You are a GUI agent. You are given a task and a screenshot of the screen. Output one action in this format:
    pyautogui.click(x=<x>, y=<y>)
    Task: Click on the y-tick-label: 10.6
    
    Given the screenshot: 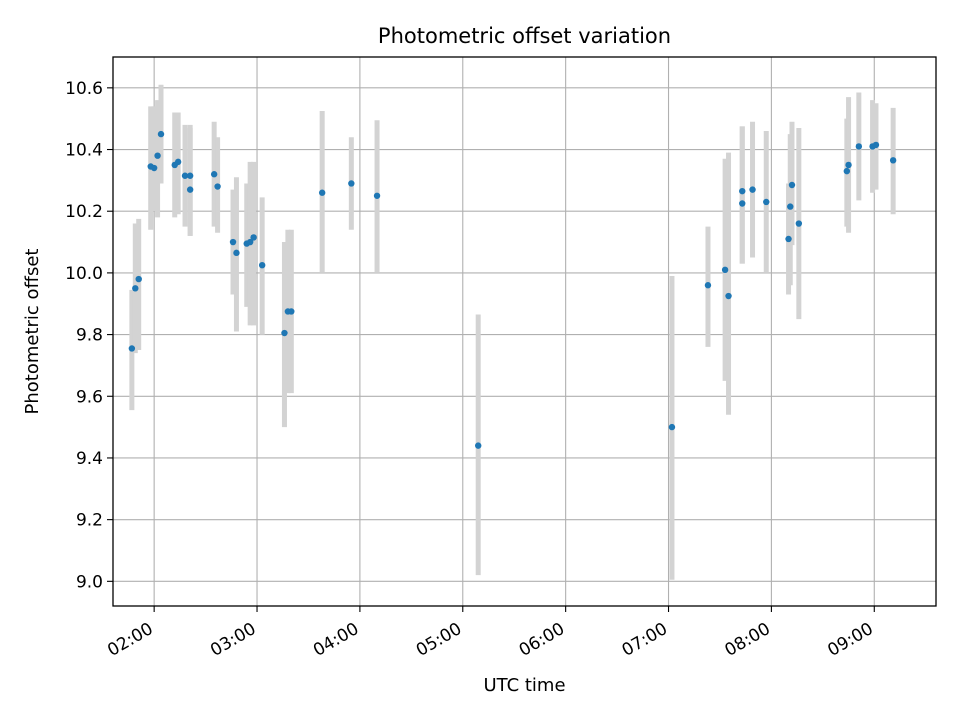 What is the action you would take?
    pyautogui.click(x=84, y=89)
    